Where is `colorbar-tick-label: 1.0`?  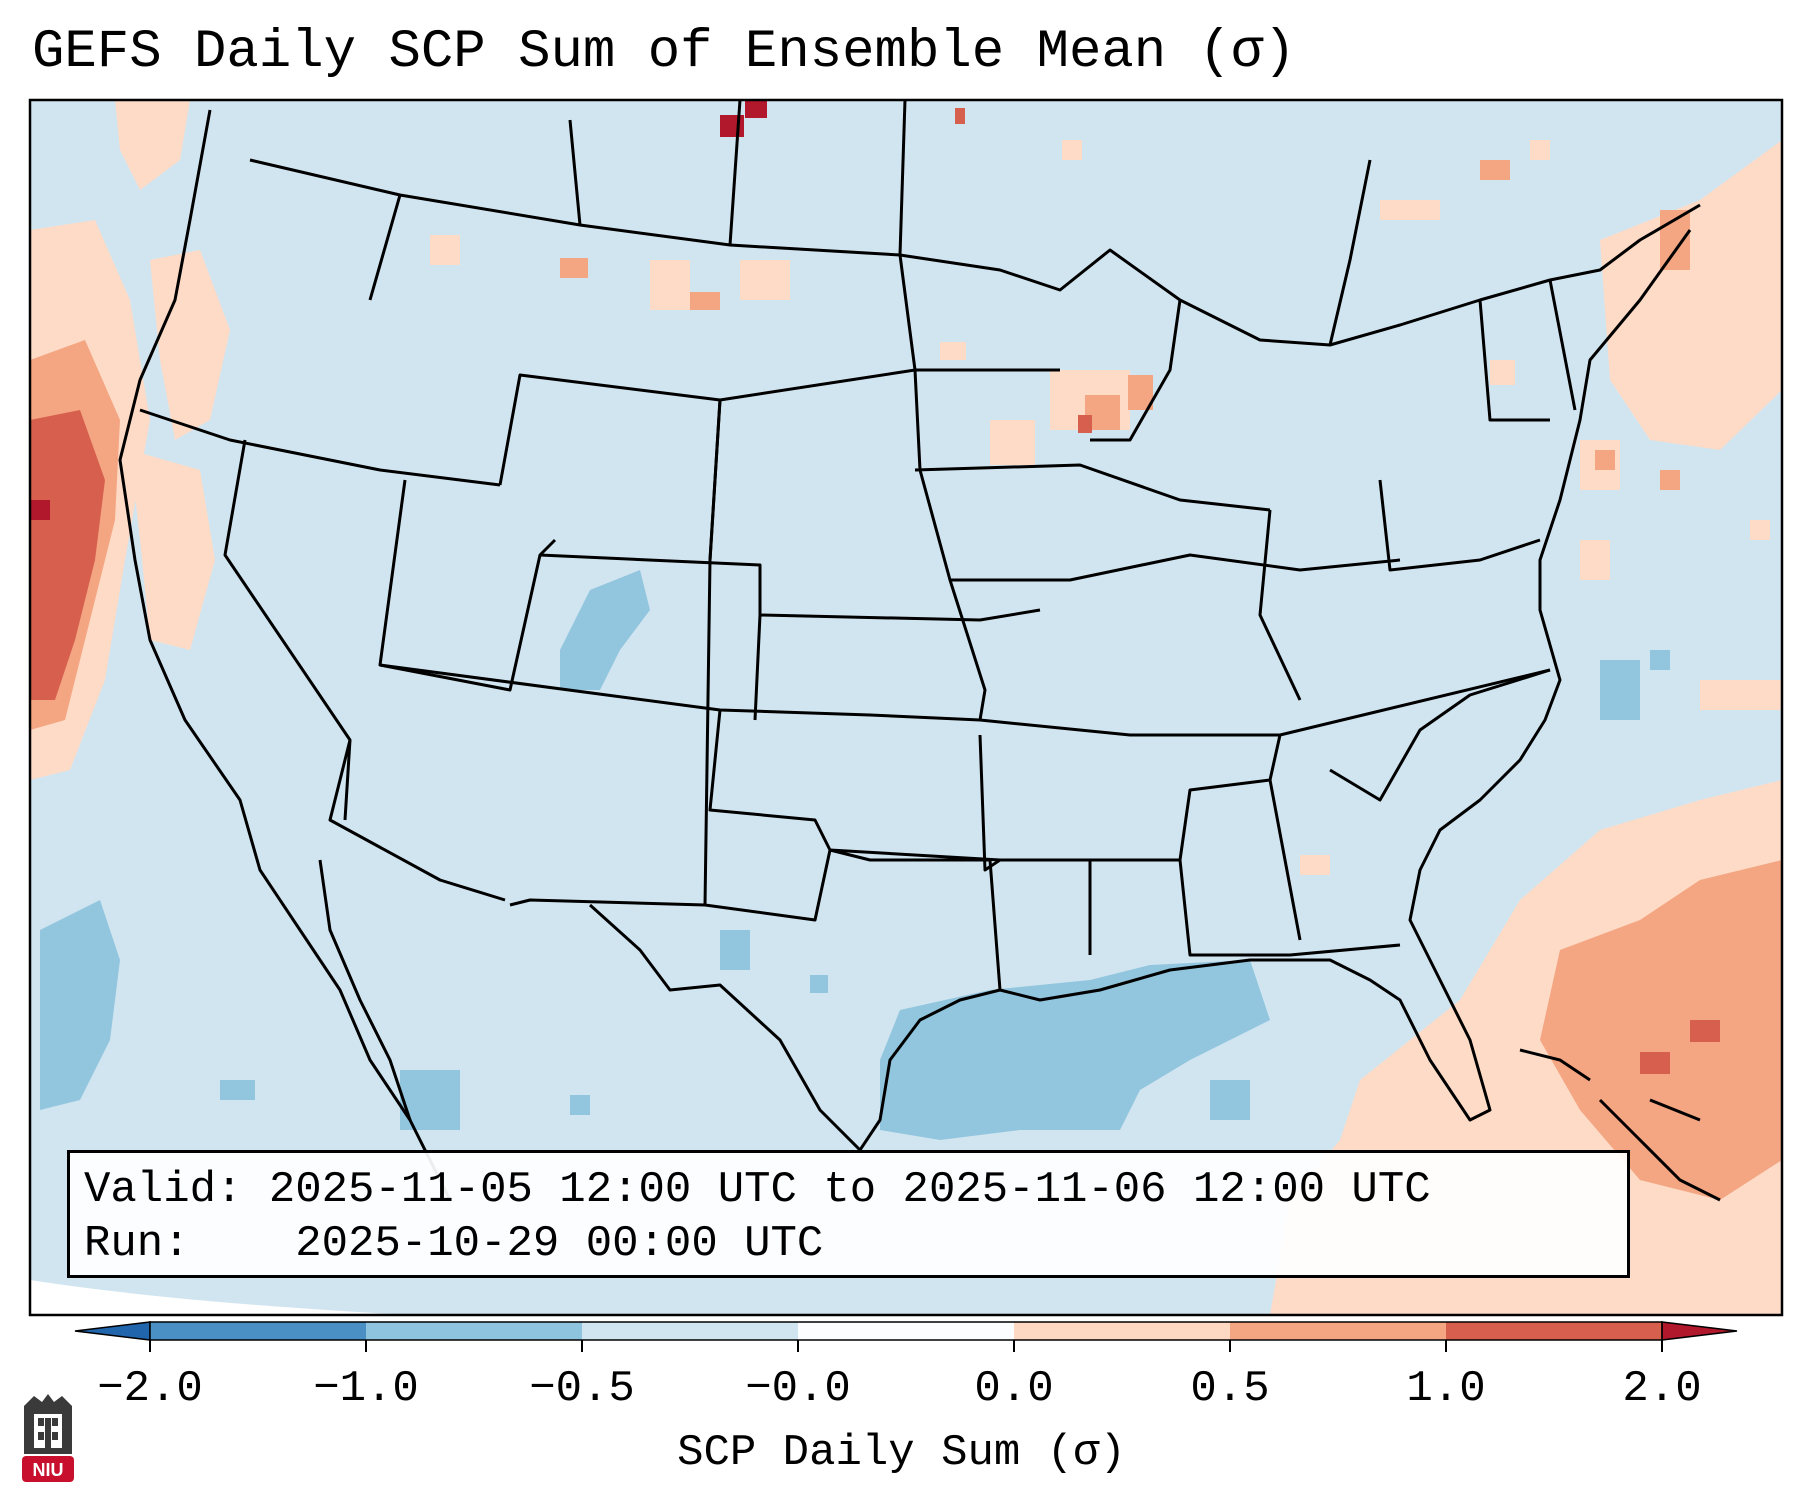
colorbar-tick-label: 1.0 is located at coordinates (1446, 1389).